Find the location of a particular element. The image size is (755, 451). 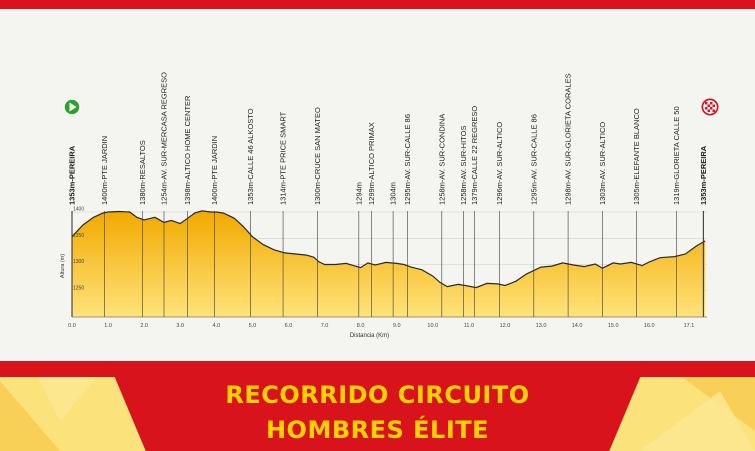

x-tick-label: 8.0 is located at coordinates (361, 326).